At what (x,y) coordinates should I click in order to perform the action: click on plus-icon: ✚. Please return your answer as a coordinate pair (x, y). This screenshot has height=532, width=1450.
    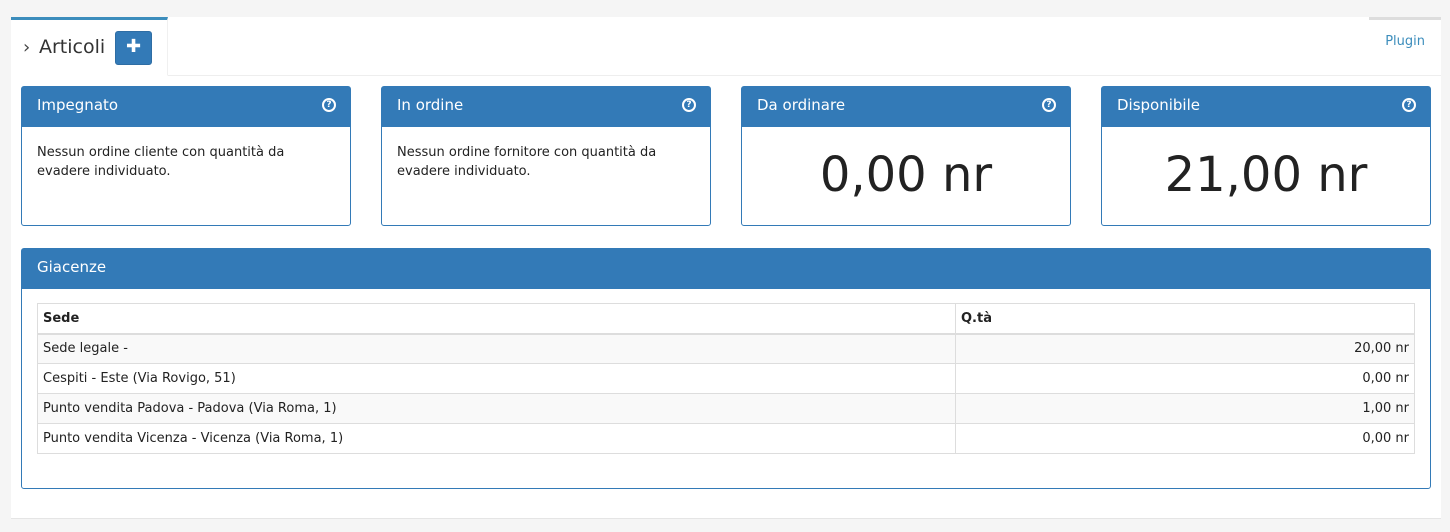
    Looking at the image, I should click on (133, 46).